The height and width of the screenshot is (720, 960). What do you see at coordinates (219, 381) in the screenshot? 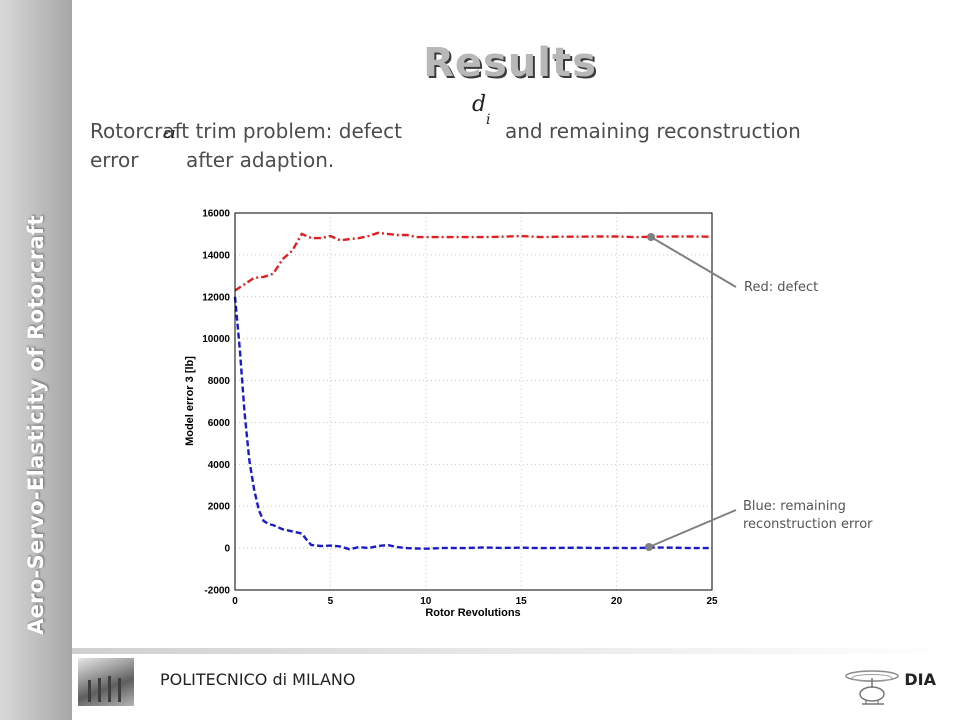
I see `y-tick-label: 8000` at bounding box center [219, 381].